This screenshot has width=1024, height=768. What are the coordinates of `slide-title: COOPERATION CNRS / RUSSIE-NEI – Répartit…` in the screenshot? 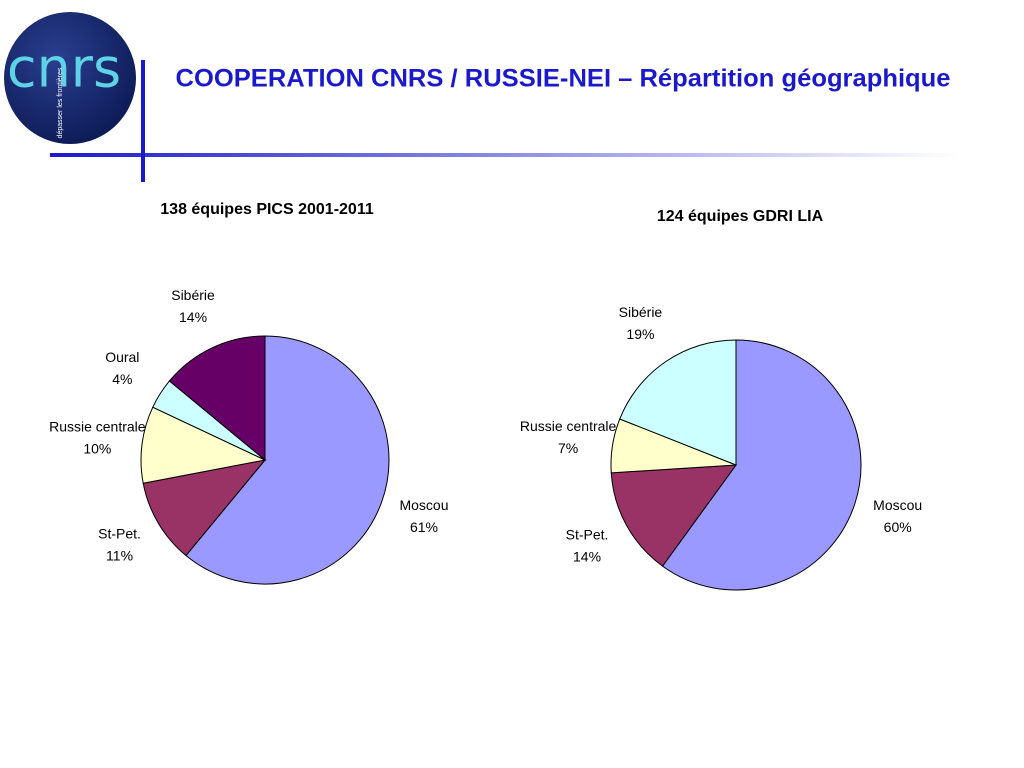 It's located at (563, 79).